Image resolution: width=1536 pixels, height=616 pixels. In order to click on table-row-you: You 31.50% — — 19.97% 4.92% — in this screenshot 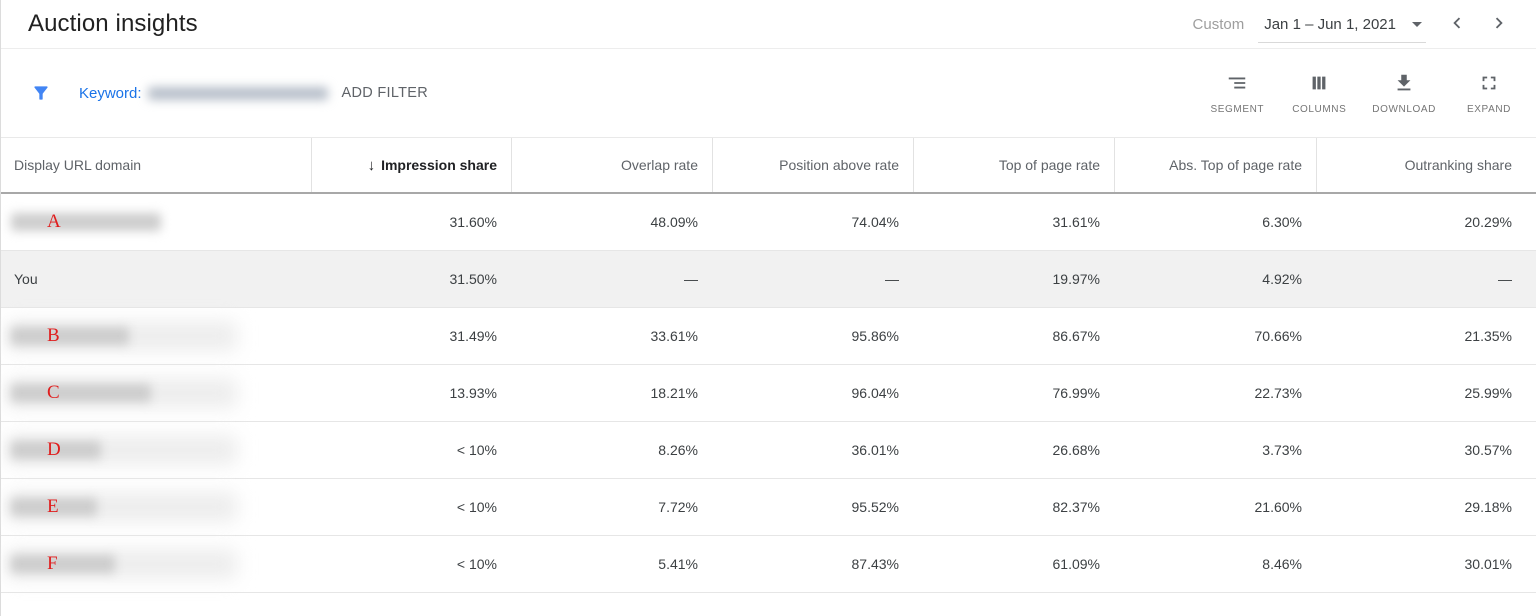, I will do `click(768, 279)`.